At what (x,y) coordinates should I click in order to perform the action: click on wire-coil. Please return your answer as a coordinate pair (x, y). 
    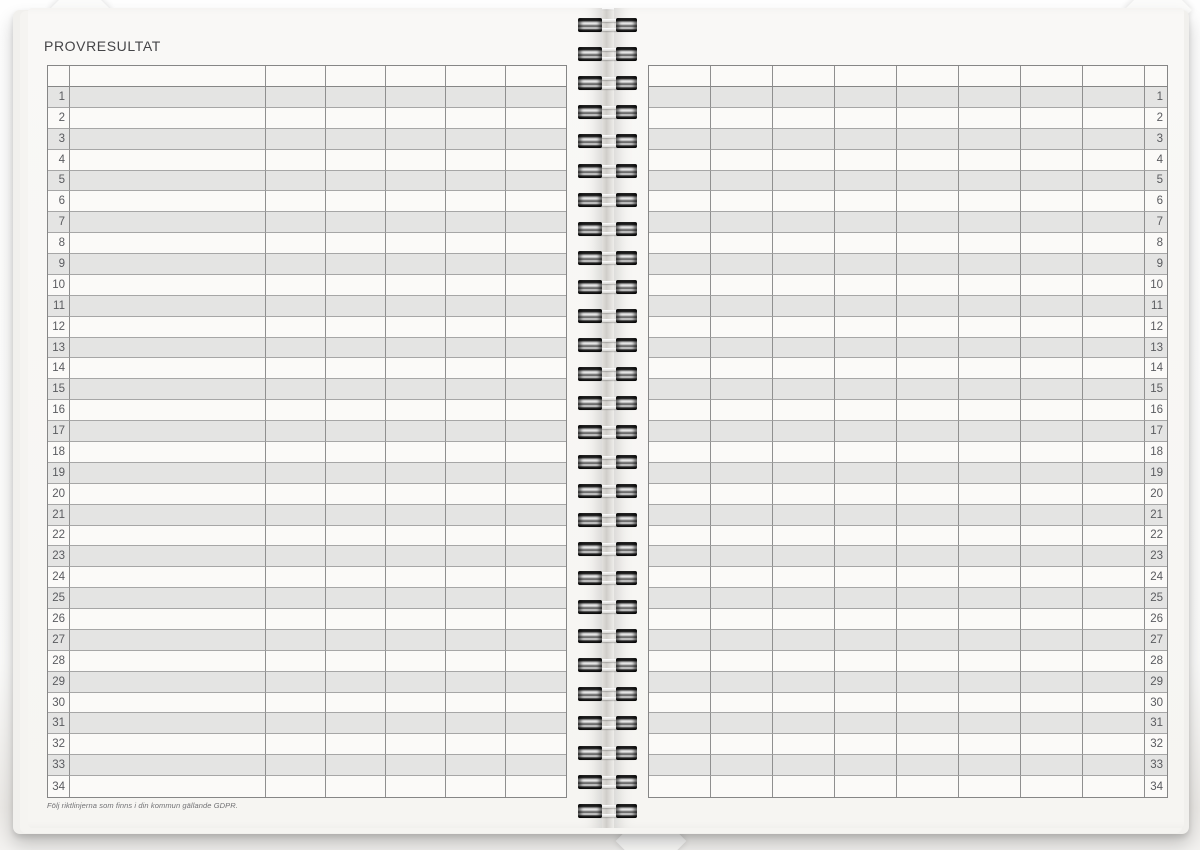
    Looking at the image, I should click on (607, 199).